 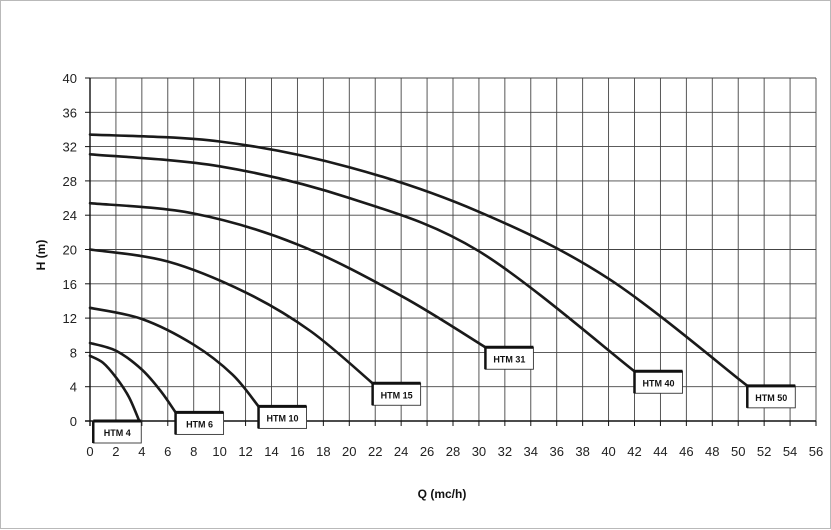 I want to click on x-tick-label: 38, so click(x=582, y=451).